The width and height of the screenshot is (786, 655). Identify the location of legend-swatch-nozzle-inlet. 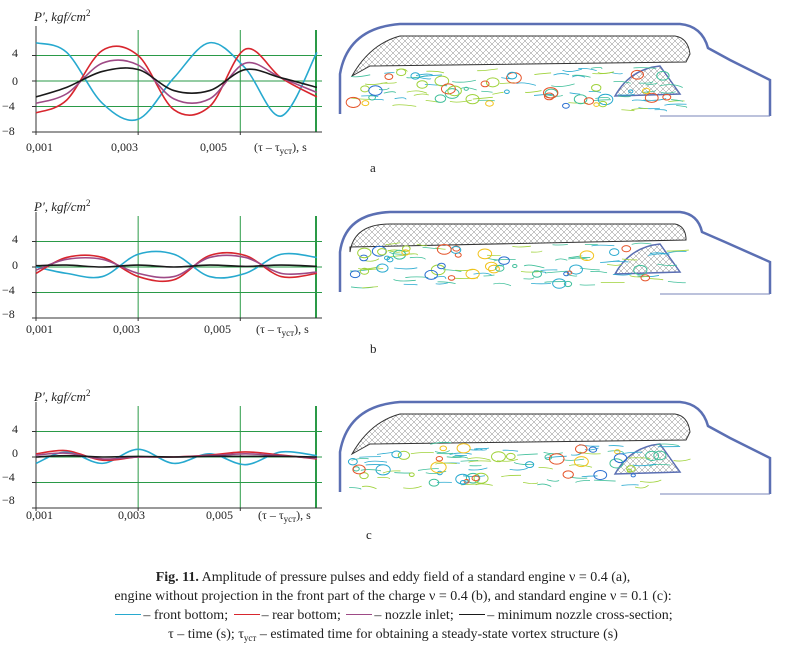
(359, 614).